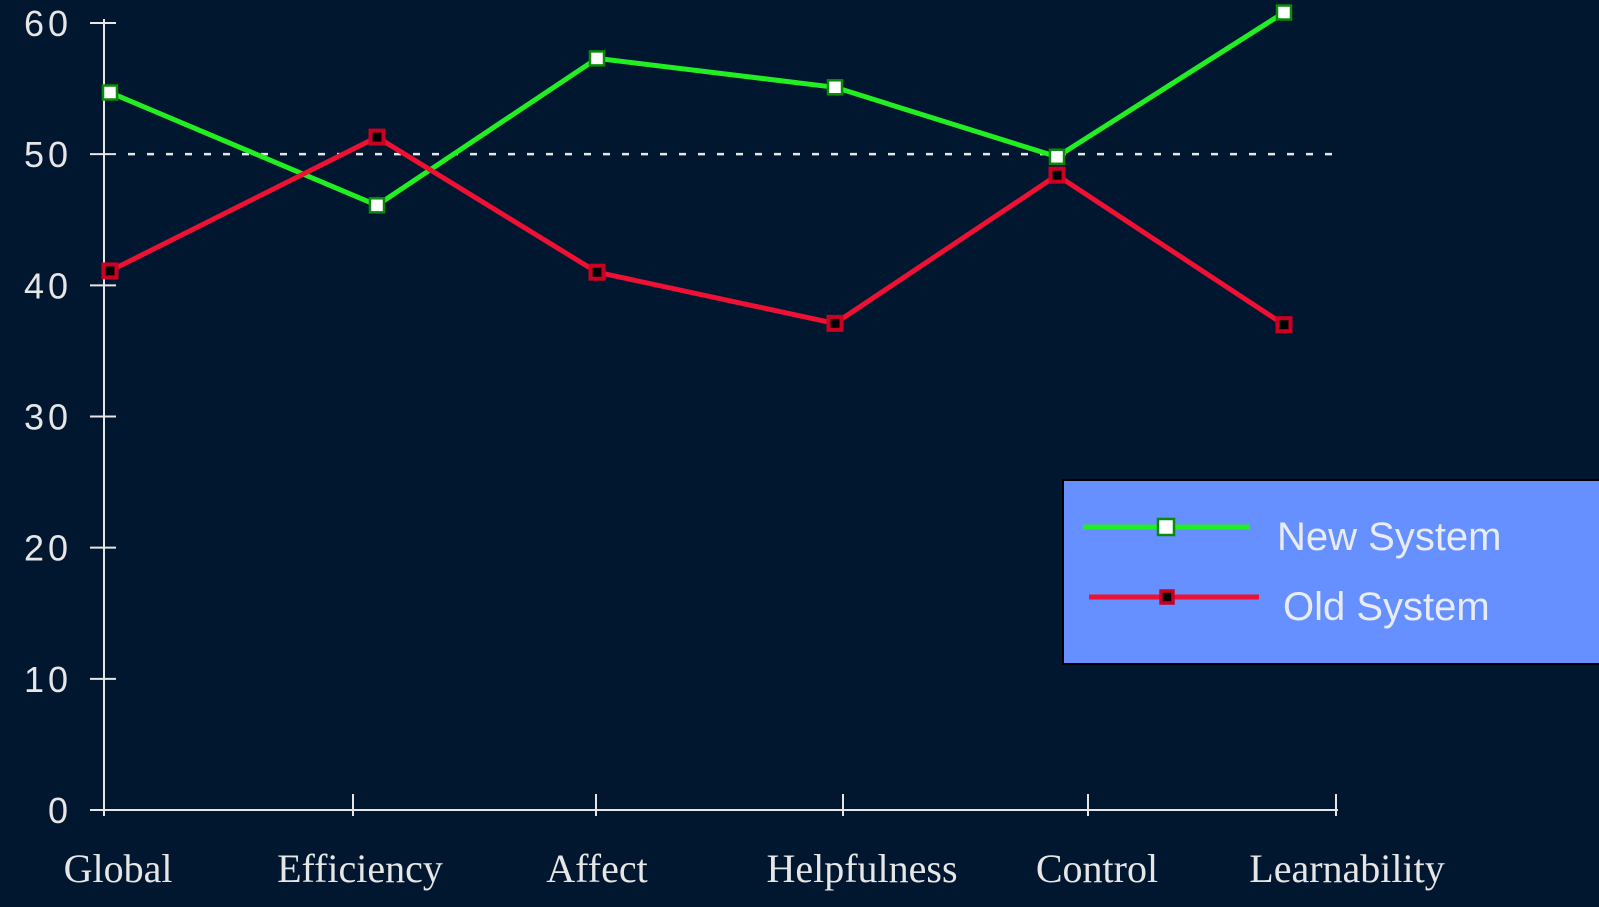 Image resolution: width=1599 pixels, height=907 pixels. Describe the element at coordinates (118, 868) in the screenshot. I see `x-tick-label: Global` at that location.